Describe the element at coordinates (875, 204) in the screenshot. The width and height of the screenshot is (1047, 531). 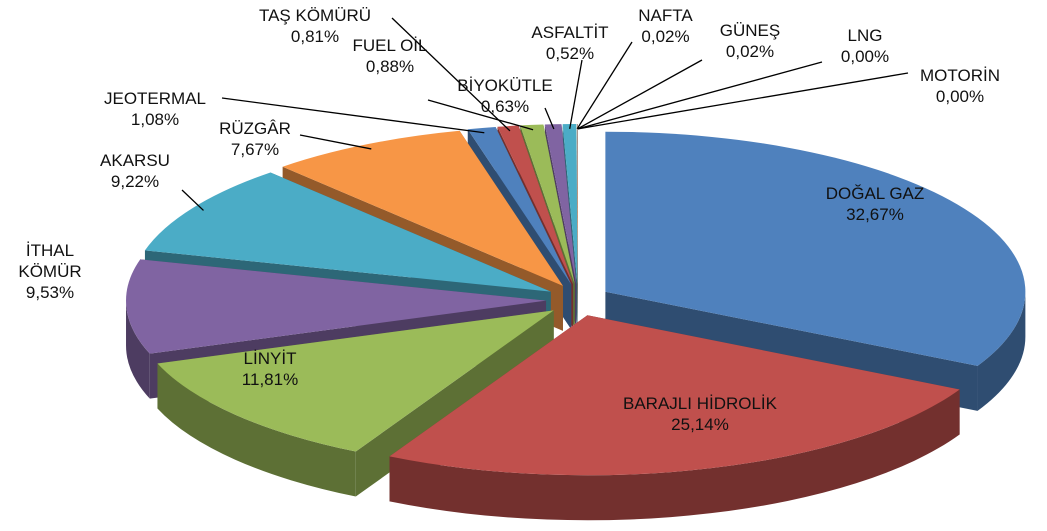
I see `slice-label: DOĞAL GAZ 32,67%` at that location.